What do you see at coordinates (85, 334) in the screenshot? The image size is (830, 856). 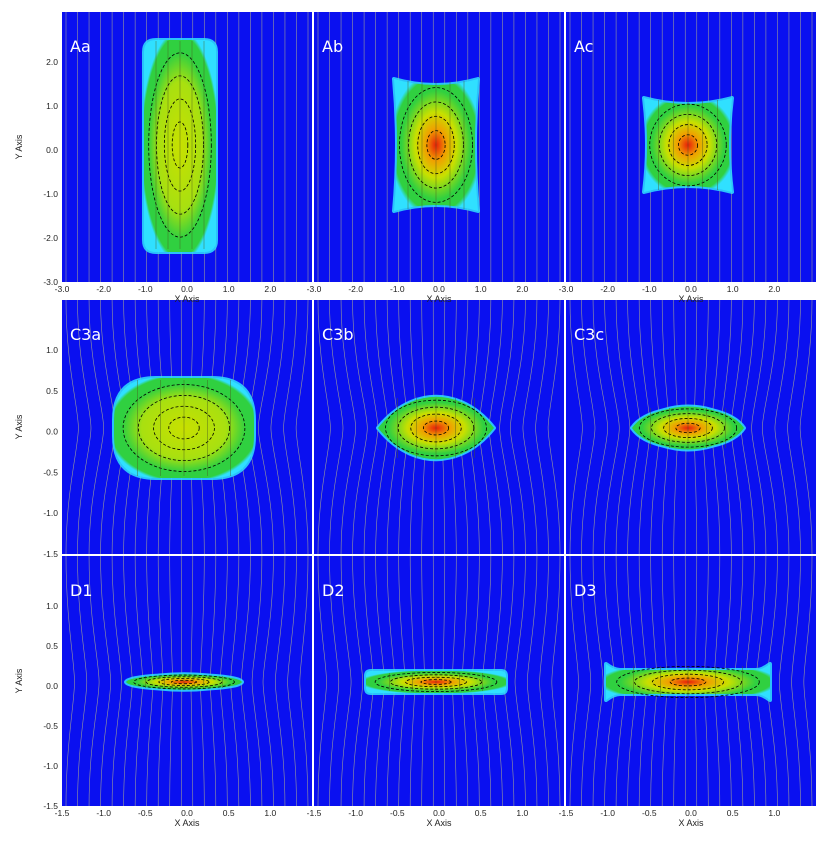 I see `panel-label: C3a` at bounding box center [85, 334].